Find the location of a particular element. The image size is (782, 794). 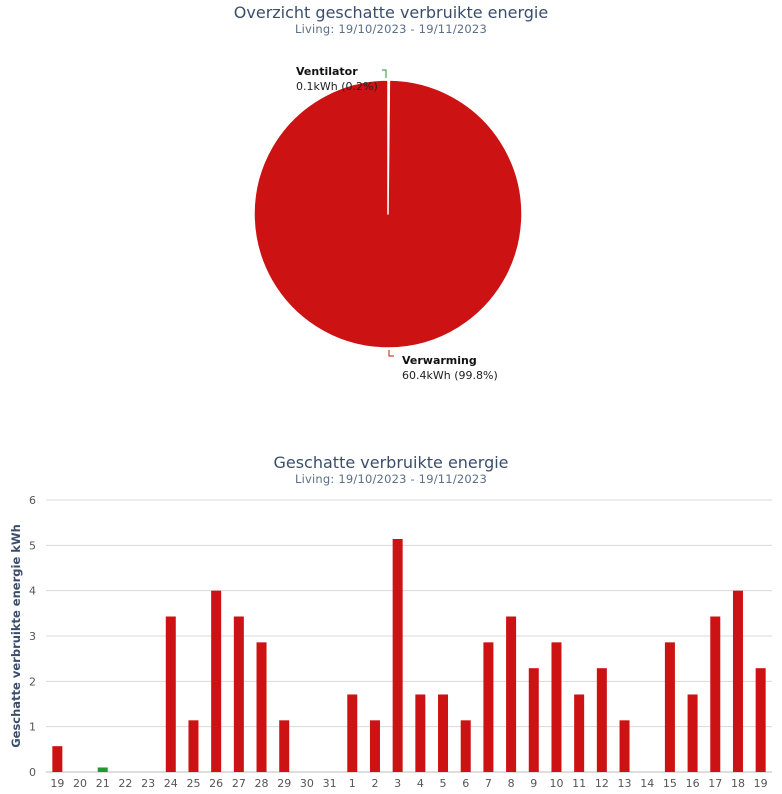

pie-chart-title: Overzicht geschatte verbruikte energie is located at coordinates (391, 12).